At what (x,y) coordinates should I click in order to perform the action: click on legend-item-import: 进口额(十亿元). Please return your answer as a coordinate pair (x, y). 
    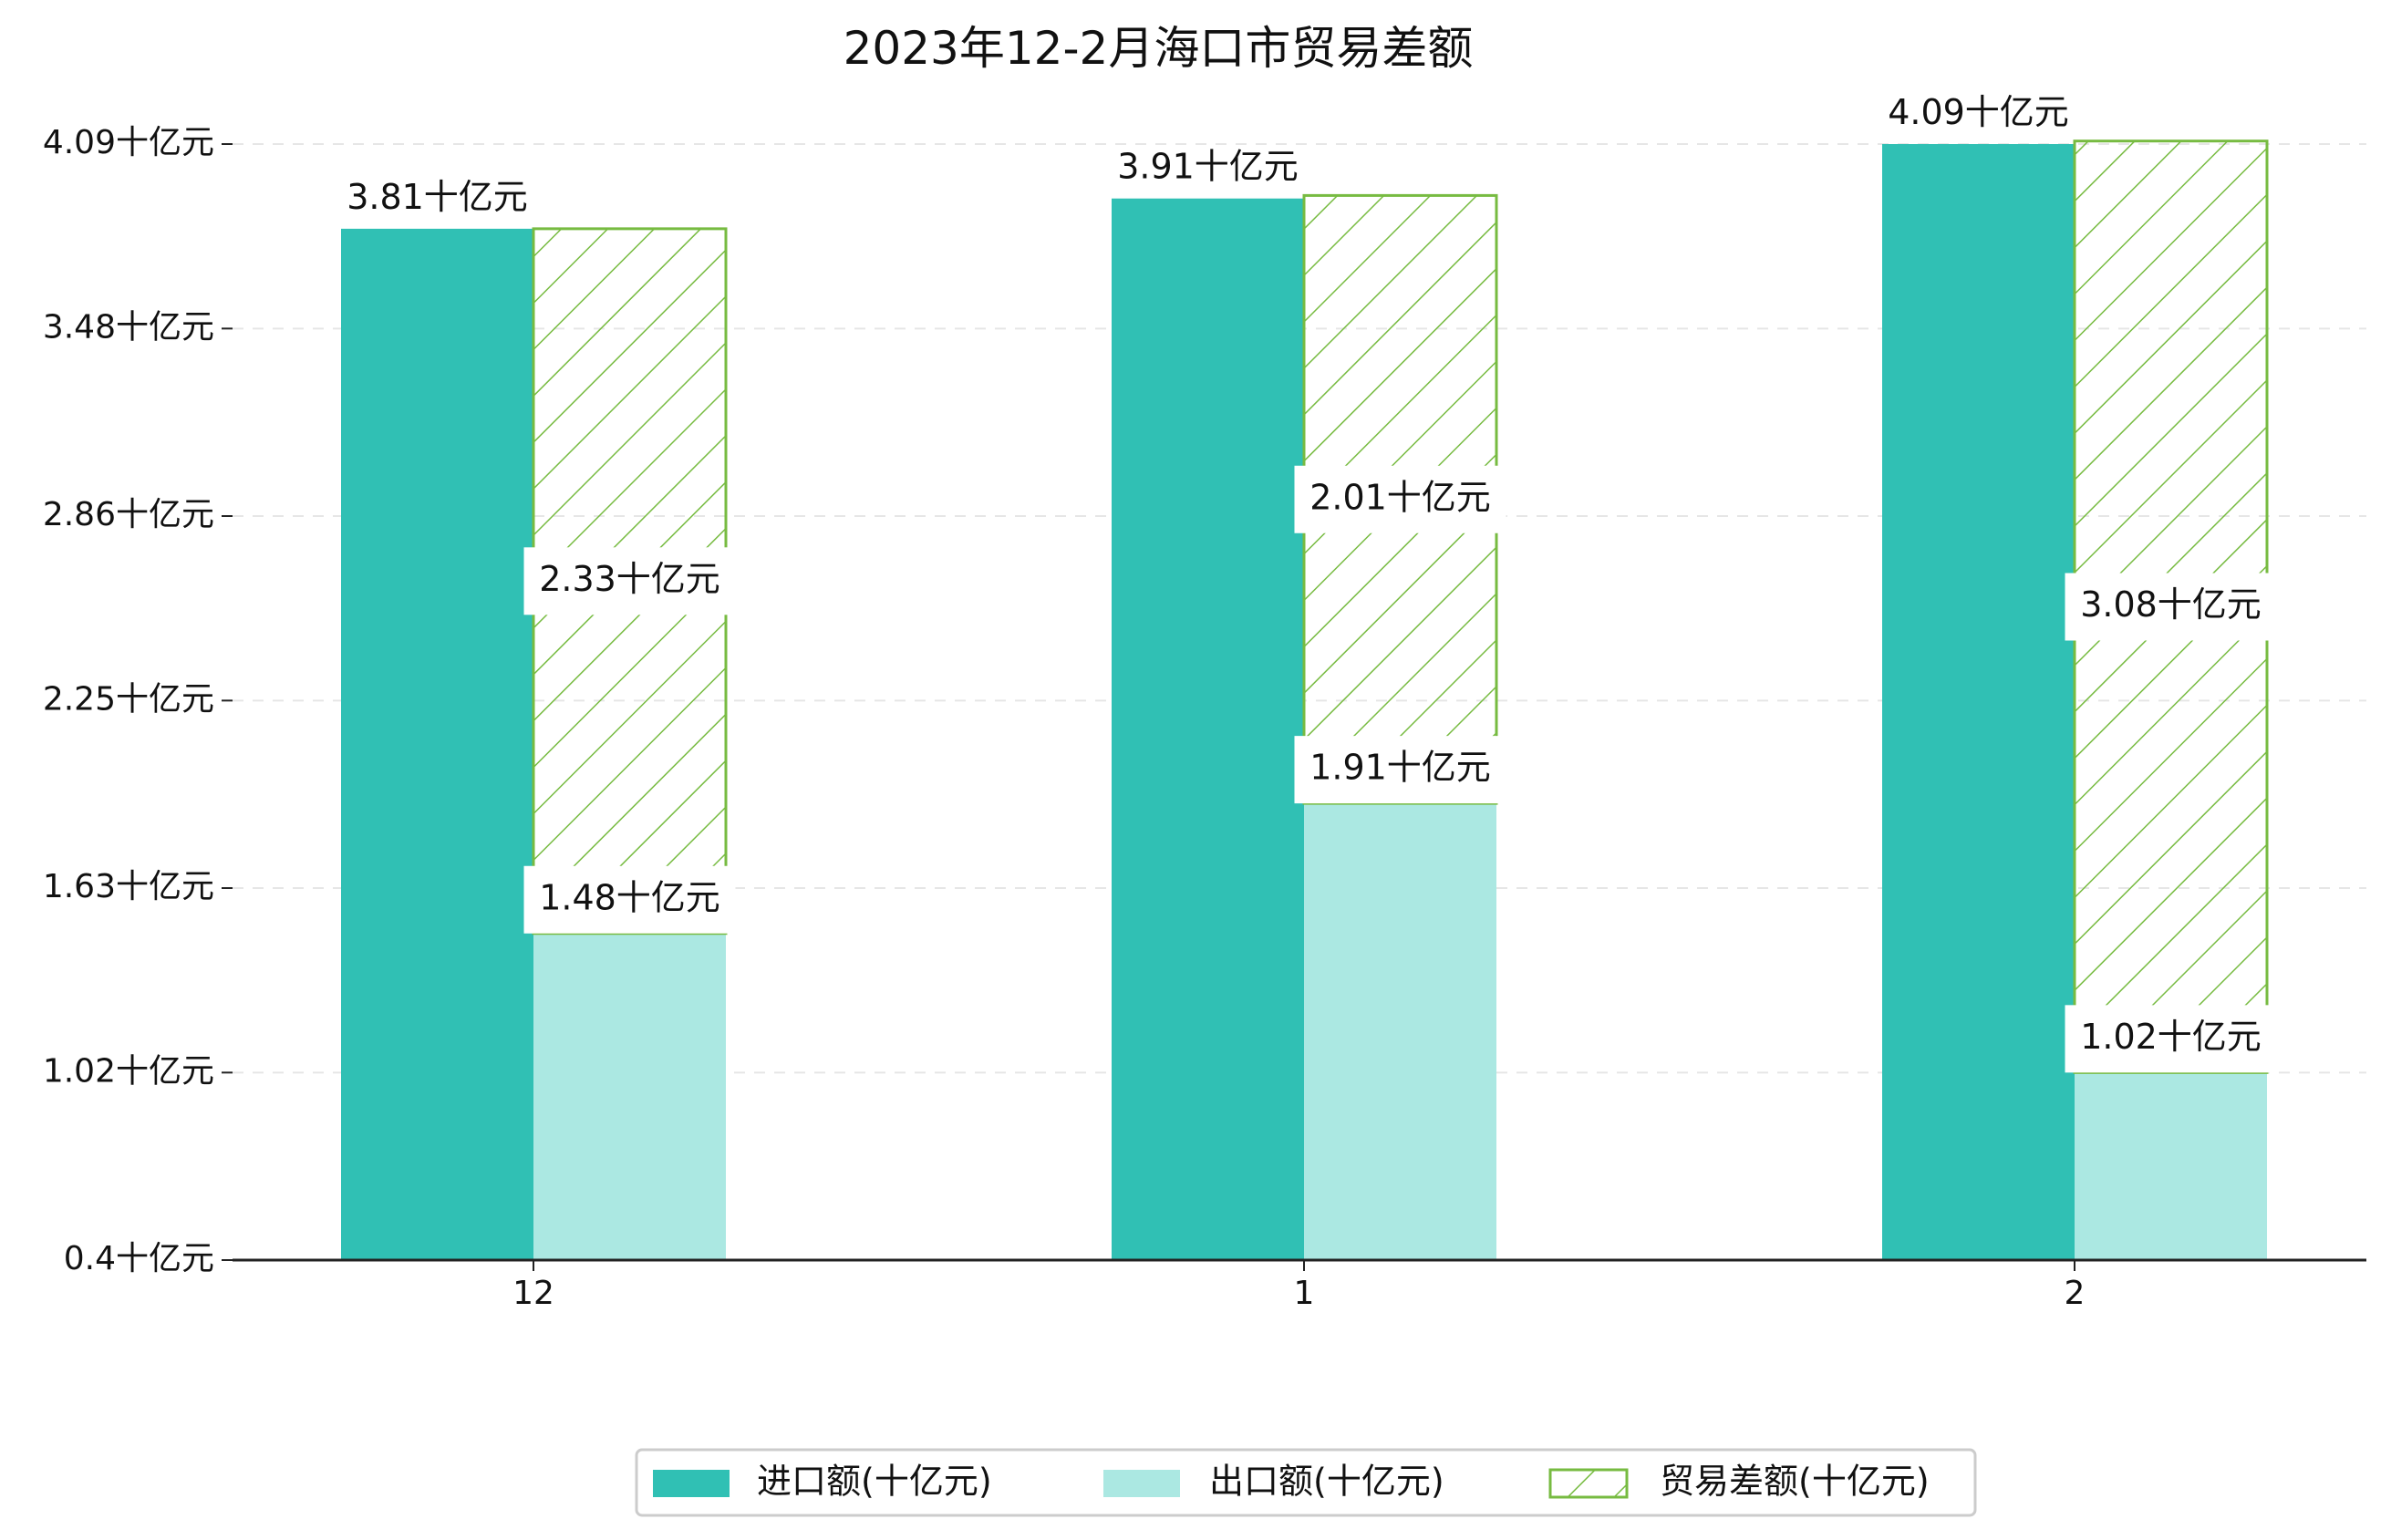
    Looking at the image, I should click on (822, 1482).